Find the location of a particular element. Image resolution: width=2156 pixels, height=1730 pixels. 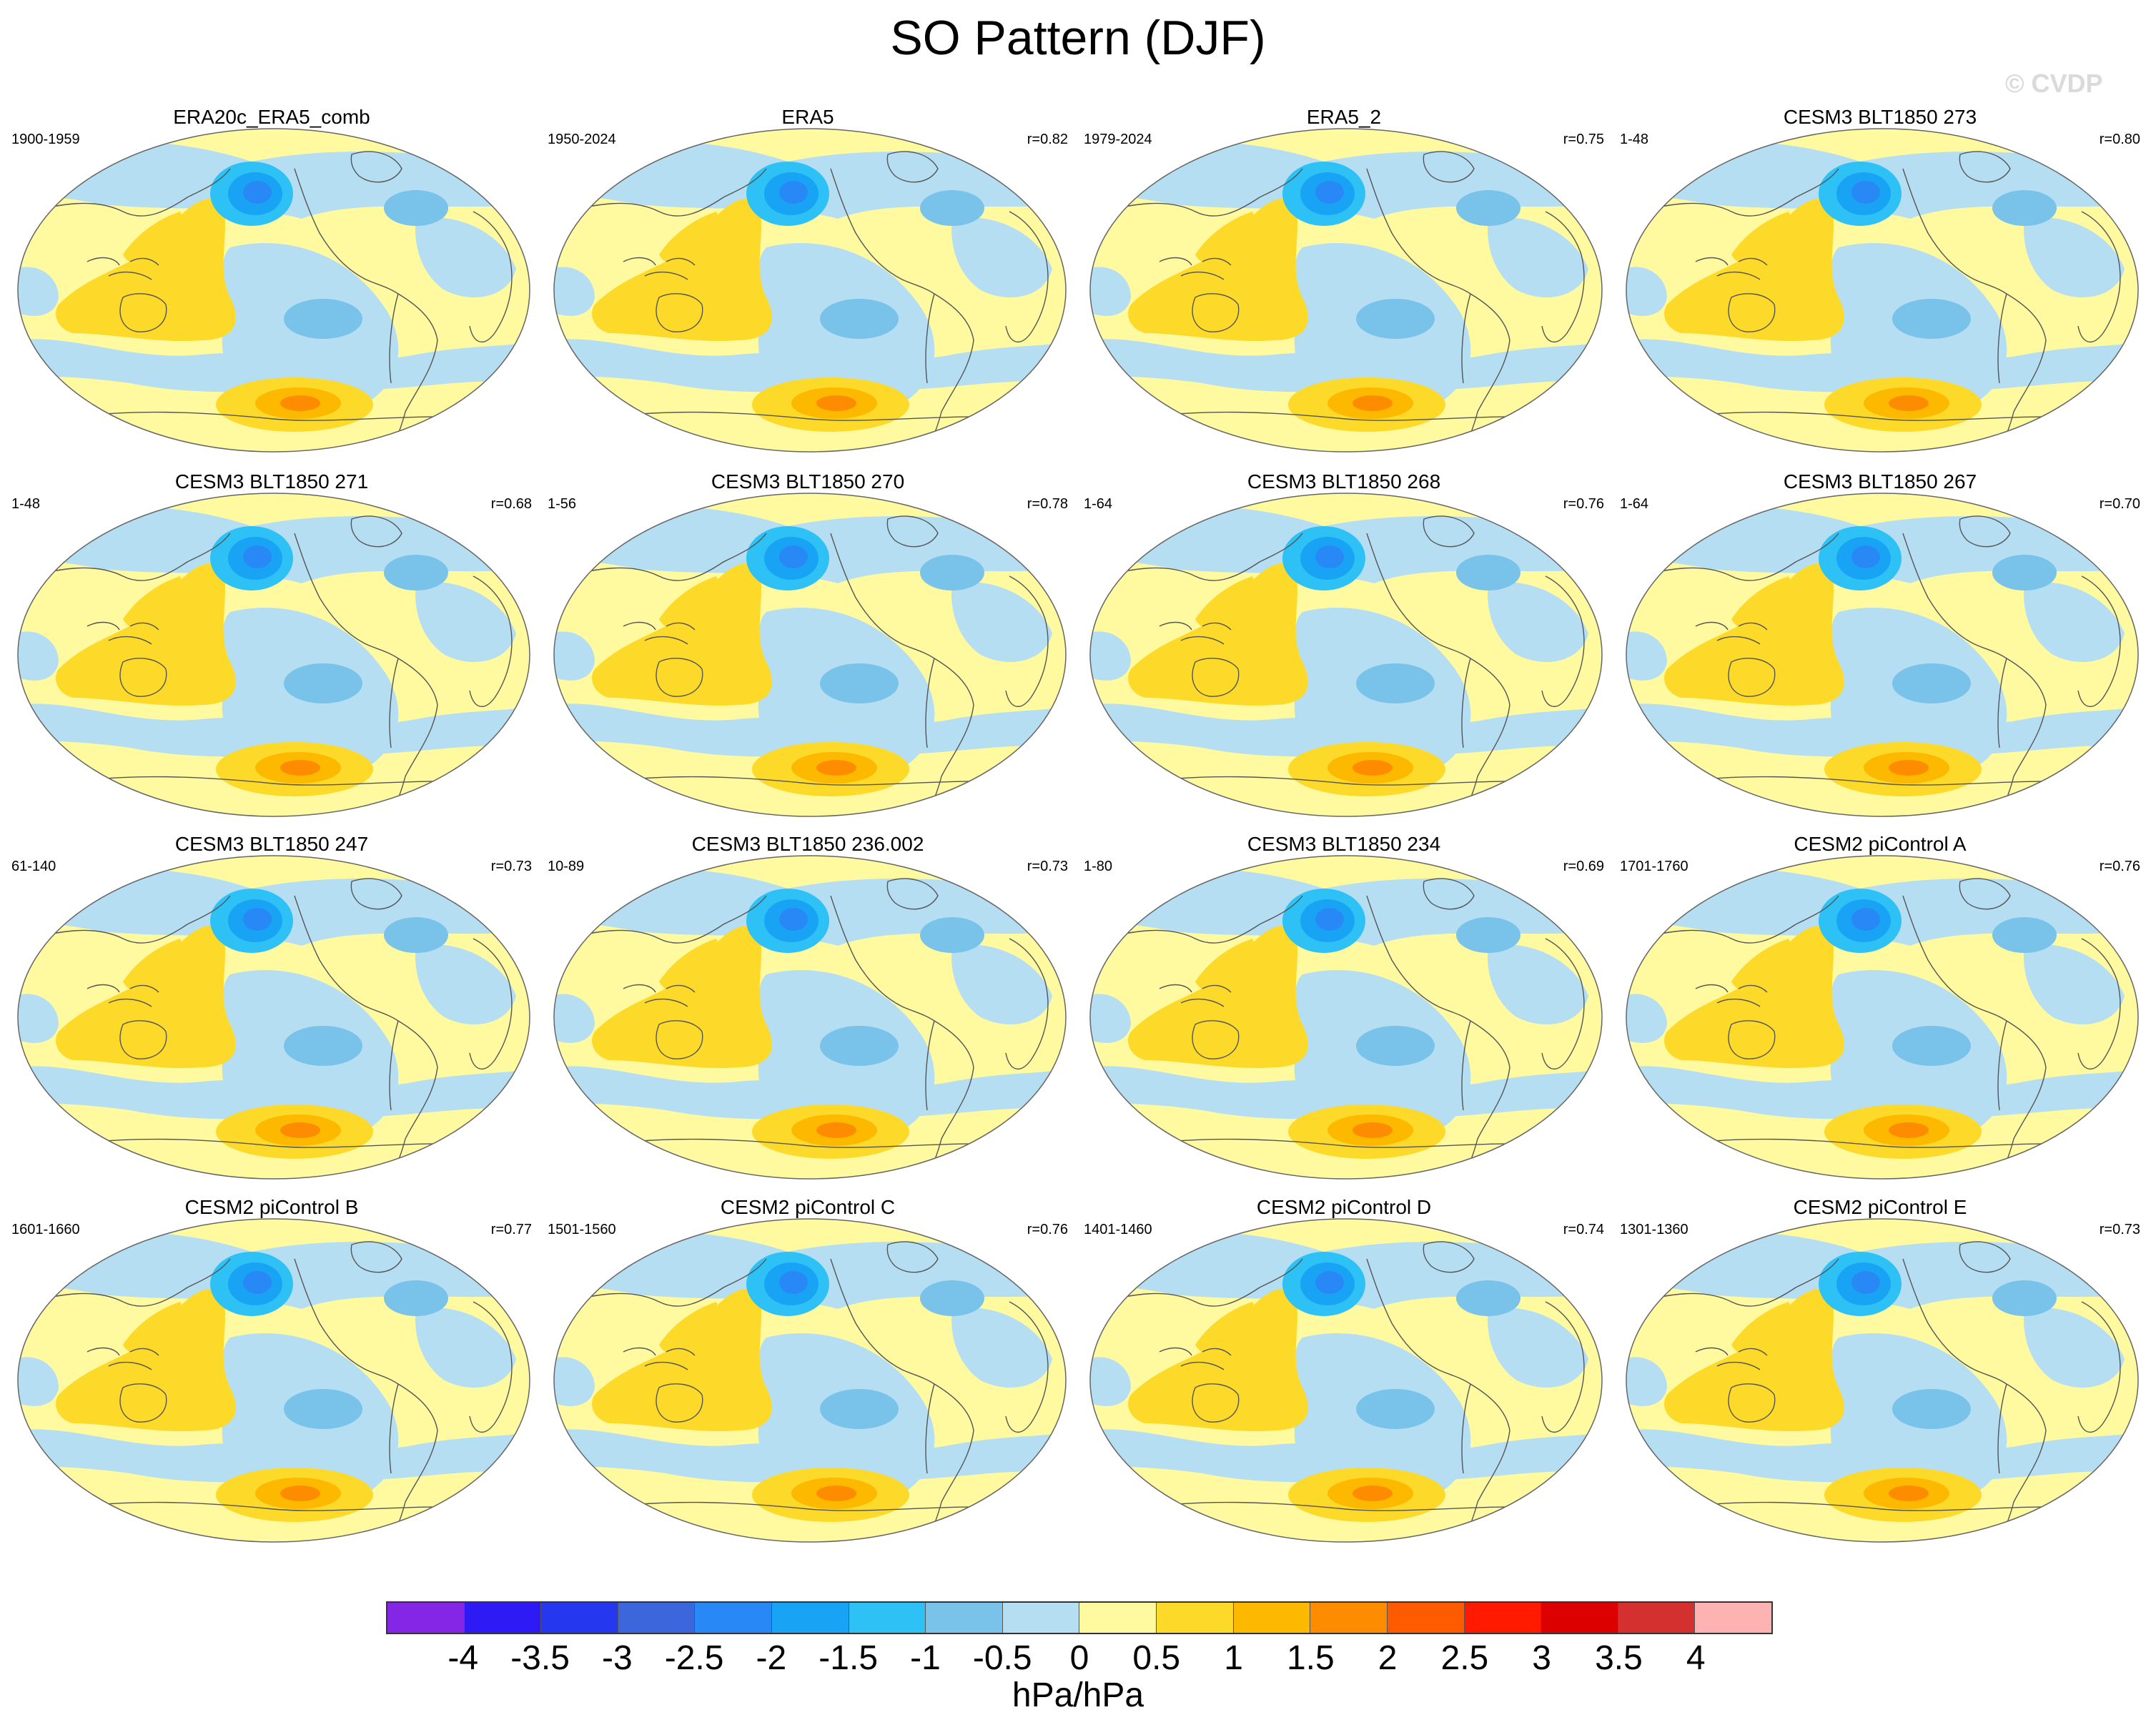

panel-years: 1601-1660 is located at coordinates (45, 1229).